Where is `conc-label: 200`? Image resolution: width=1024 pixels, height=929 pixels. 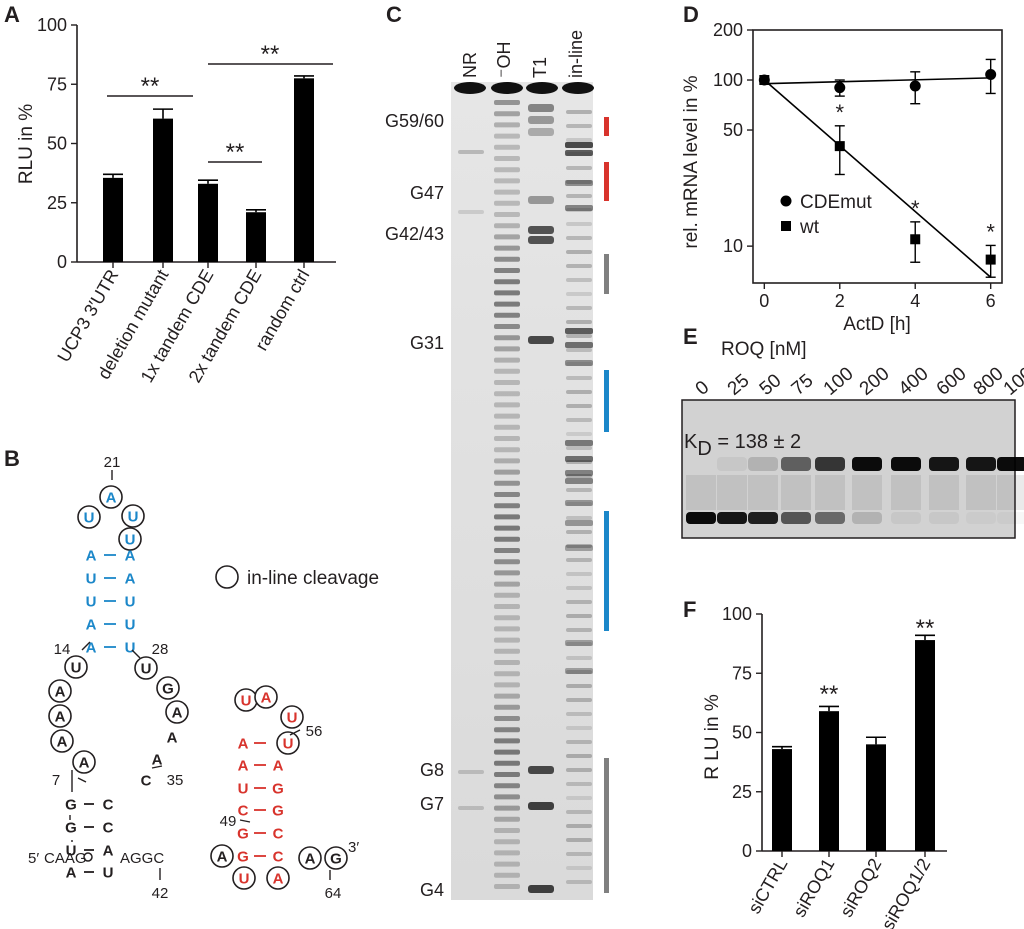 conc-label: 200 is located at coordinates (875, 381).